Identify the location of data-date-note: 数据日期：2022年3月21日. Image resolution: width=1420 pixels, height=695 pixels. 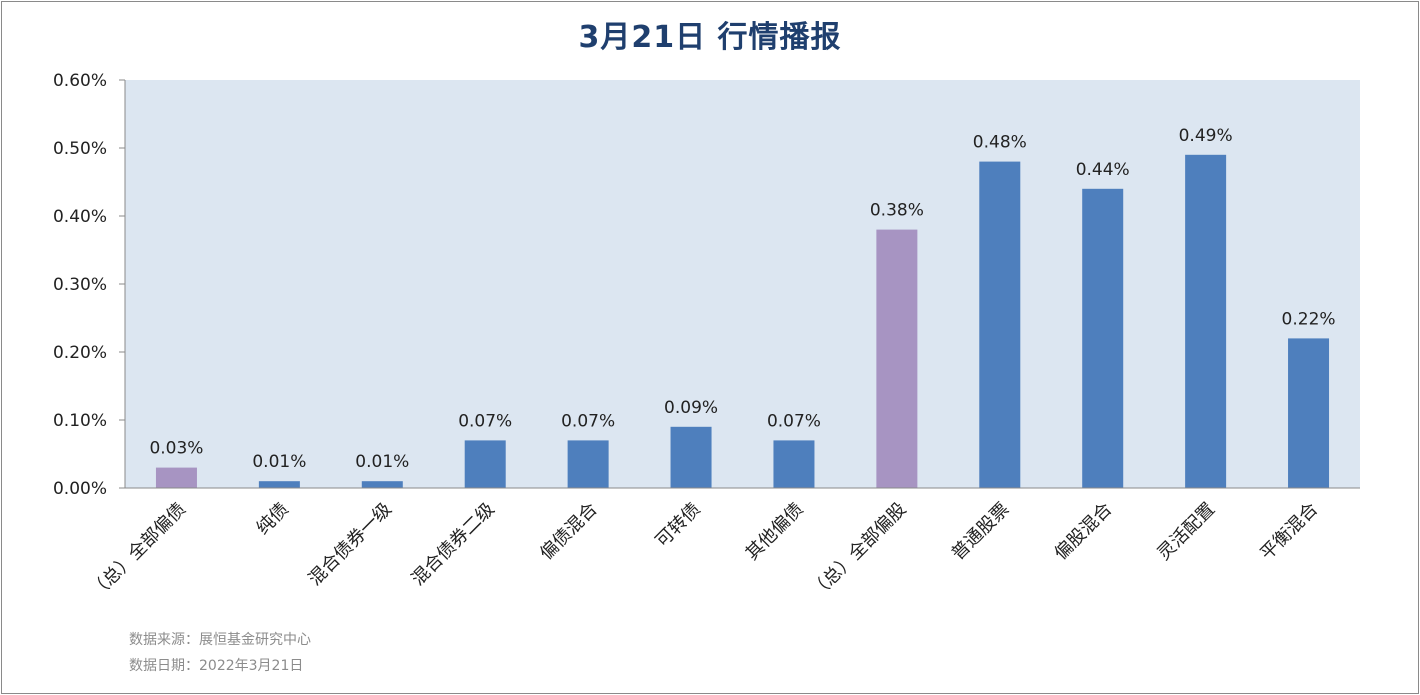
(216, 666).